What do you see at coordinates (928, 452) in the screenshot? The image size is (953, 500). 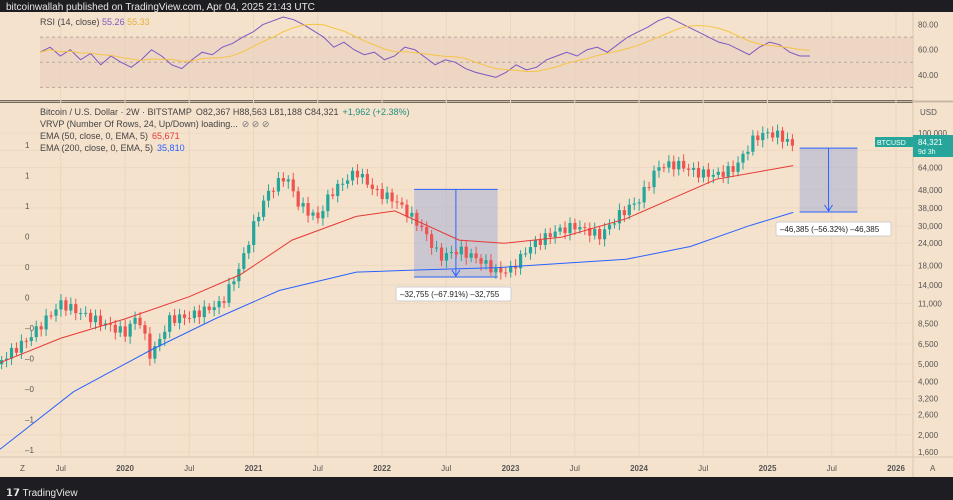 I see `price-tick: 1,600` at bounding box center [928, 452].